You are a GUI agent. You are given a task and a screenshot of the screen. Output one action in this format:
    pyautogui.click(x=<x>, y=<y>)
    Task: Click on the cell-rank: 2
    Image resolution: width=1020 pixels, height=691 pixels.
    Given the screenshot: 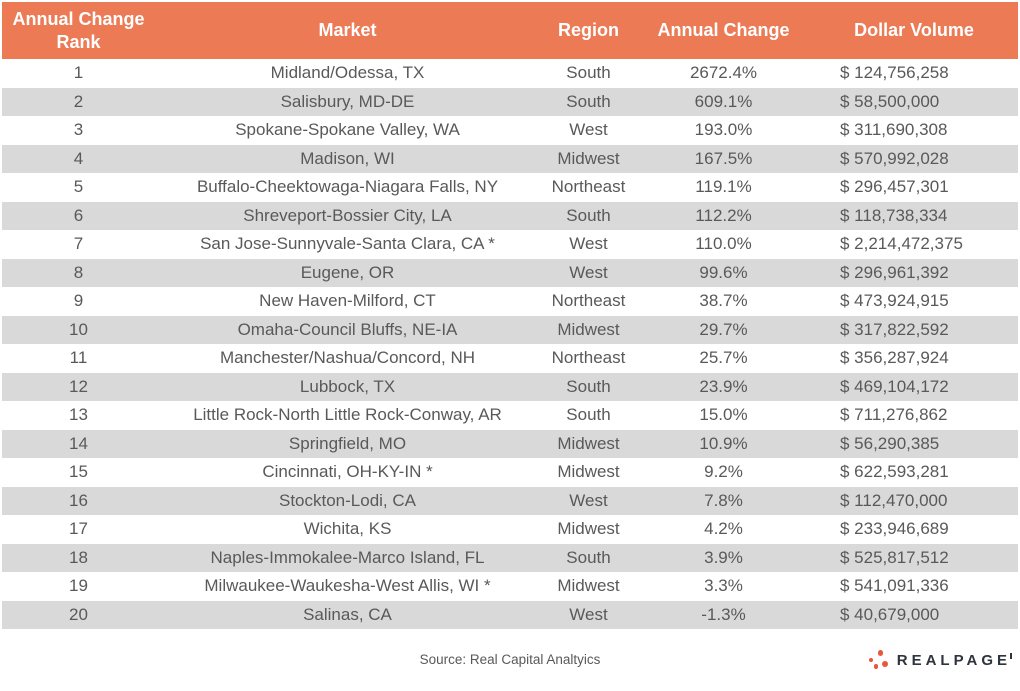 What is the action you would take?
    pyautogui.click(x=78, y=101)
    